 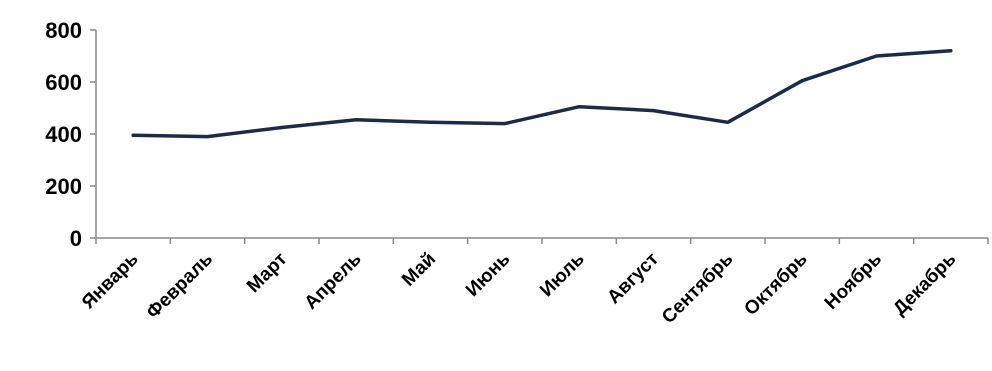 I want to click on x-tick-label: Октябрь, so click(x=775, y=284).